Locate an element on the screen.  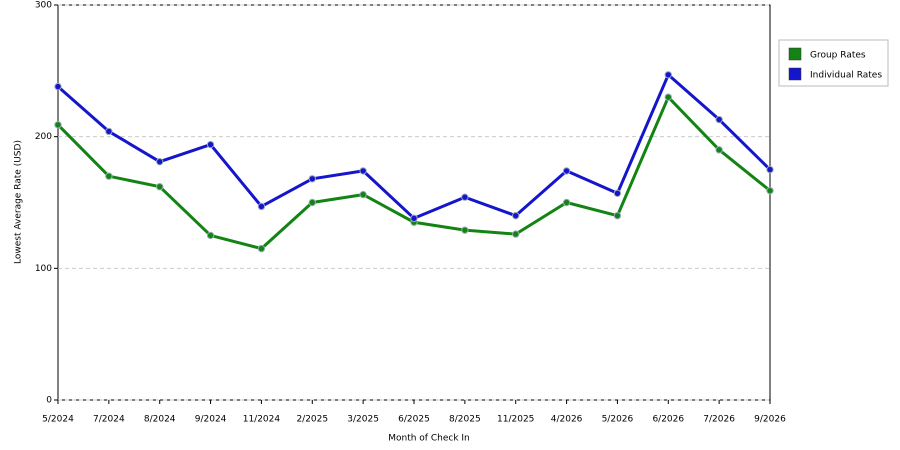
x-tick-label: 4/2026 is located at coordinates (567, 420).